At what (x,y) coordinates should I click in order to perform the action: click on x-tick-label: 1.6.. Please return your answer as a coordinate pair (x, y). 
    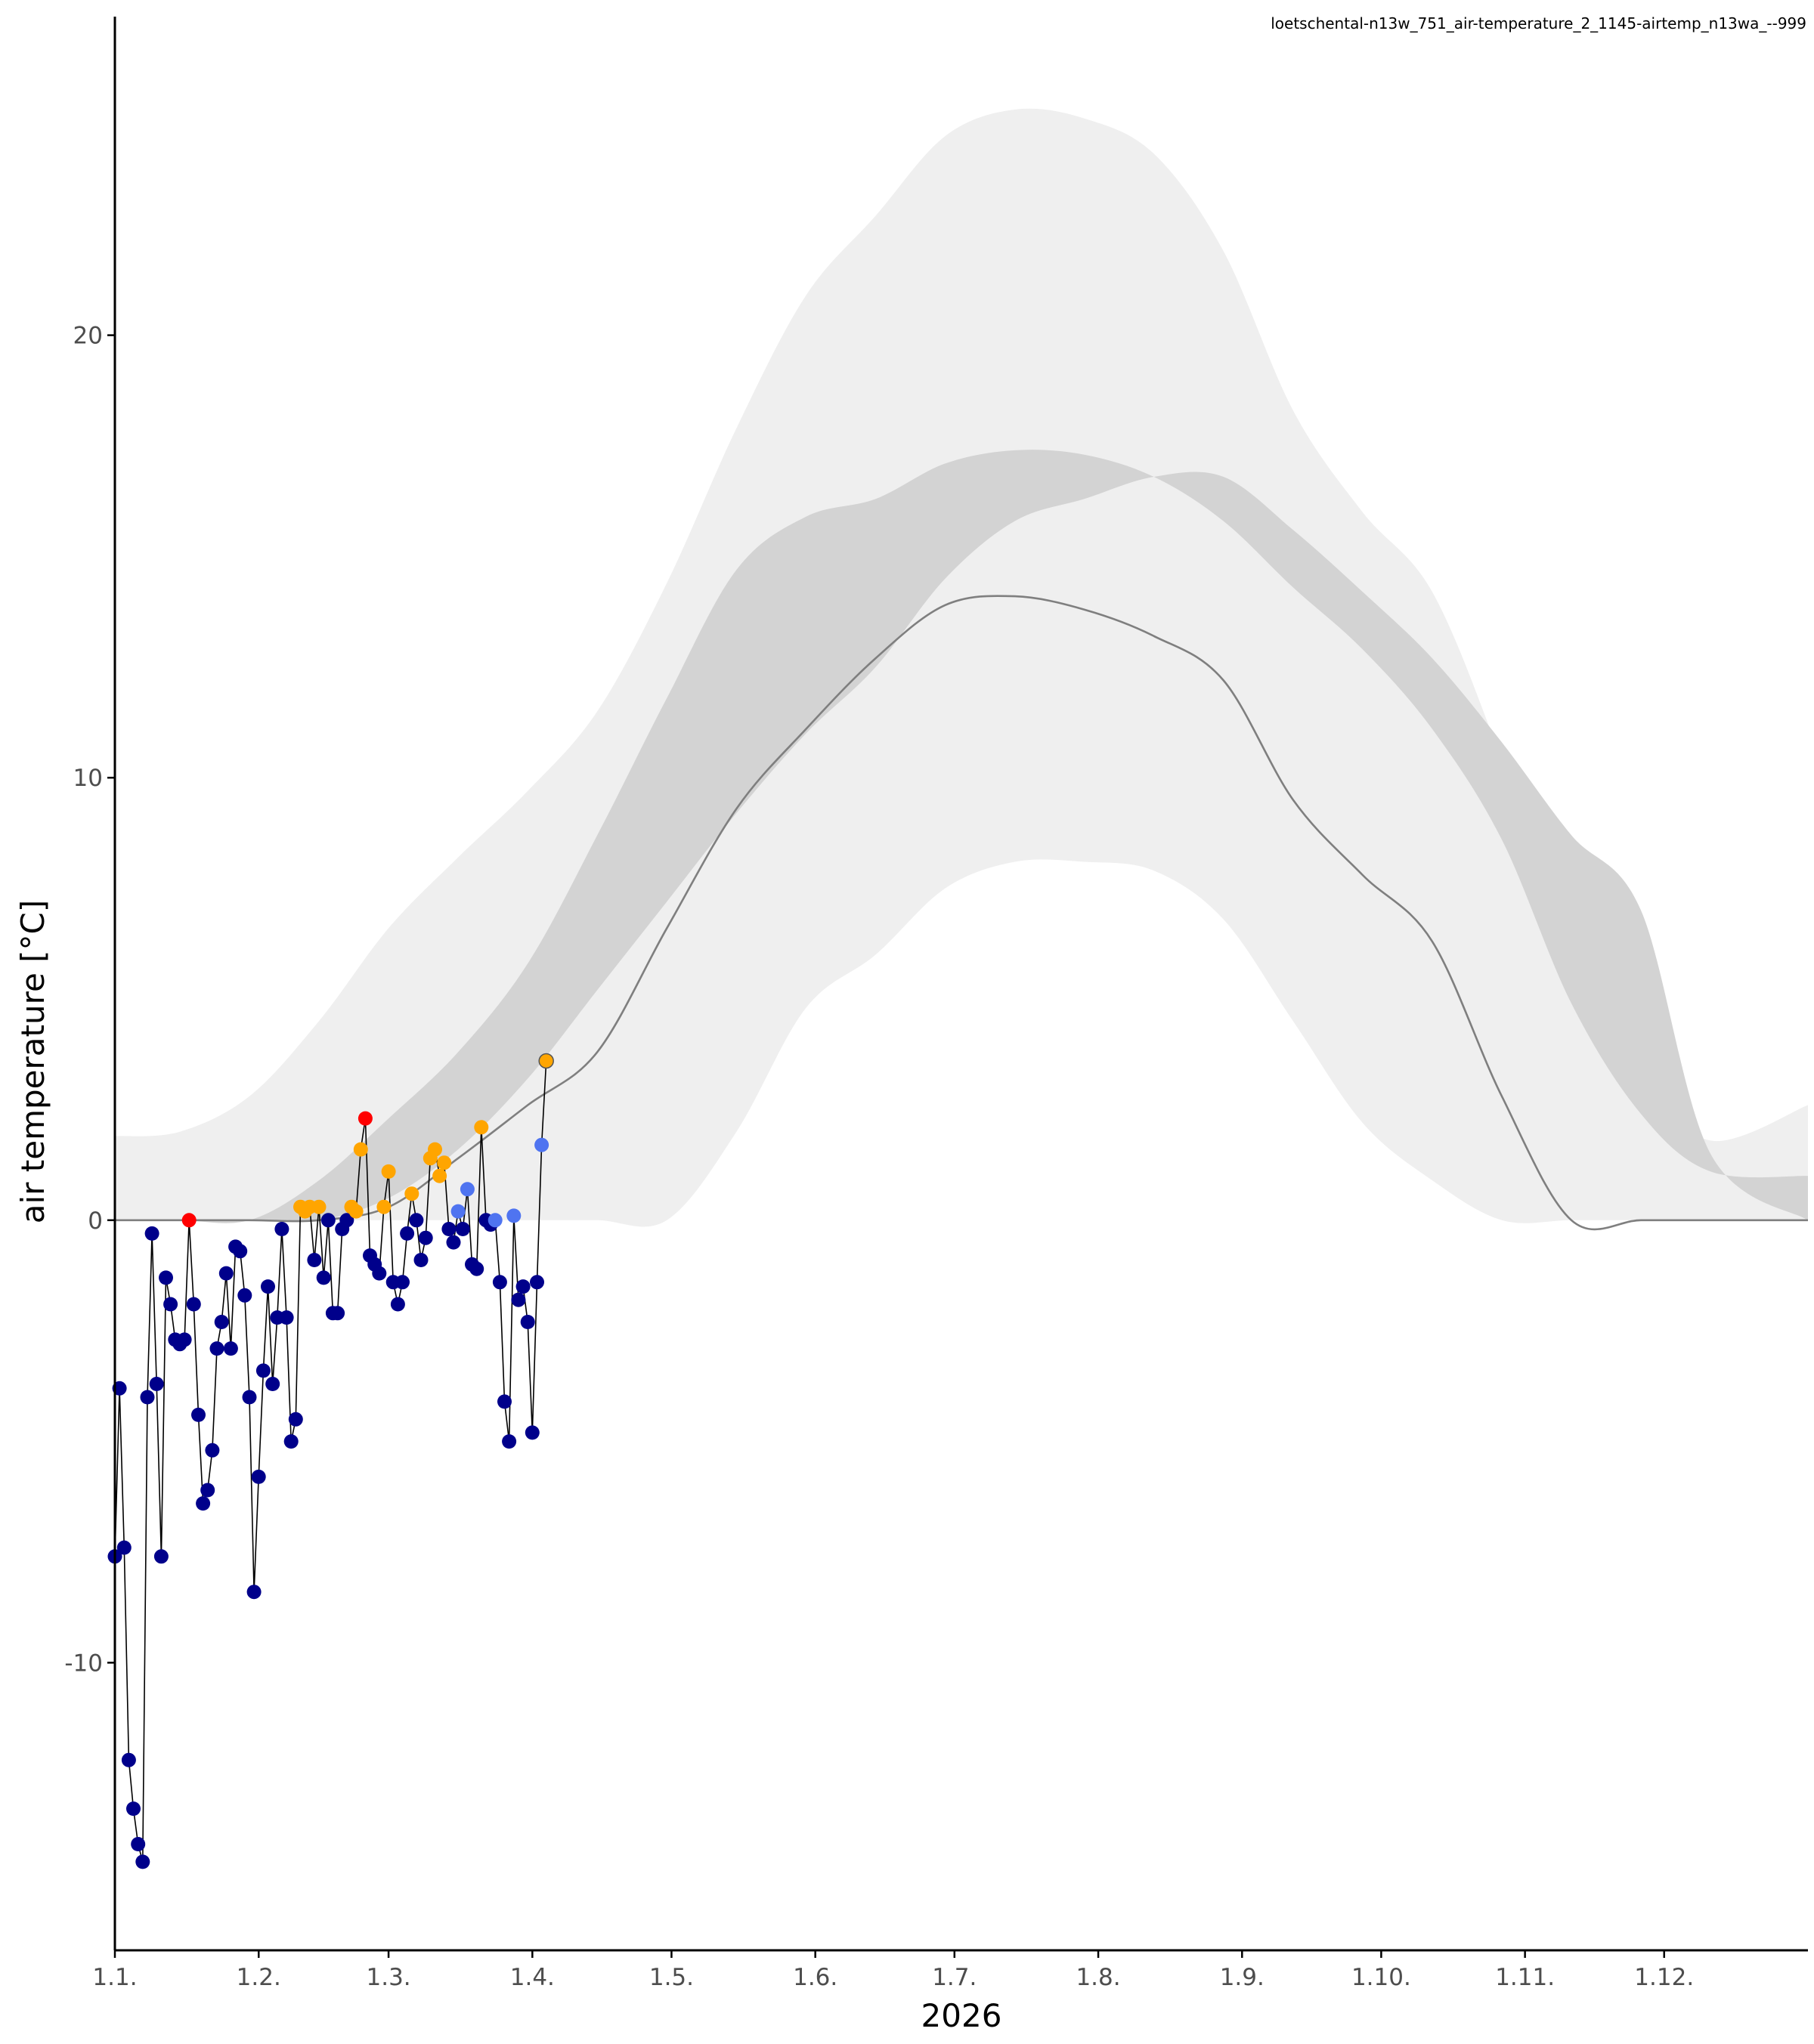
    Looking at the image, I should click on (815, 1977).